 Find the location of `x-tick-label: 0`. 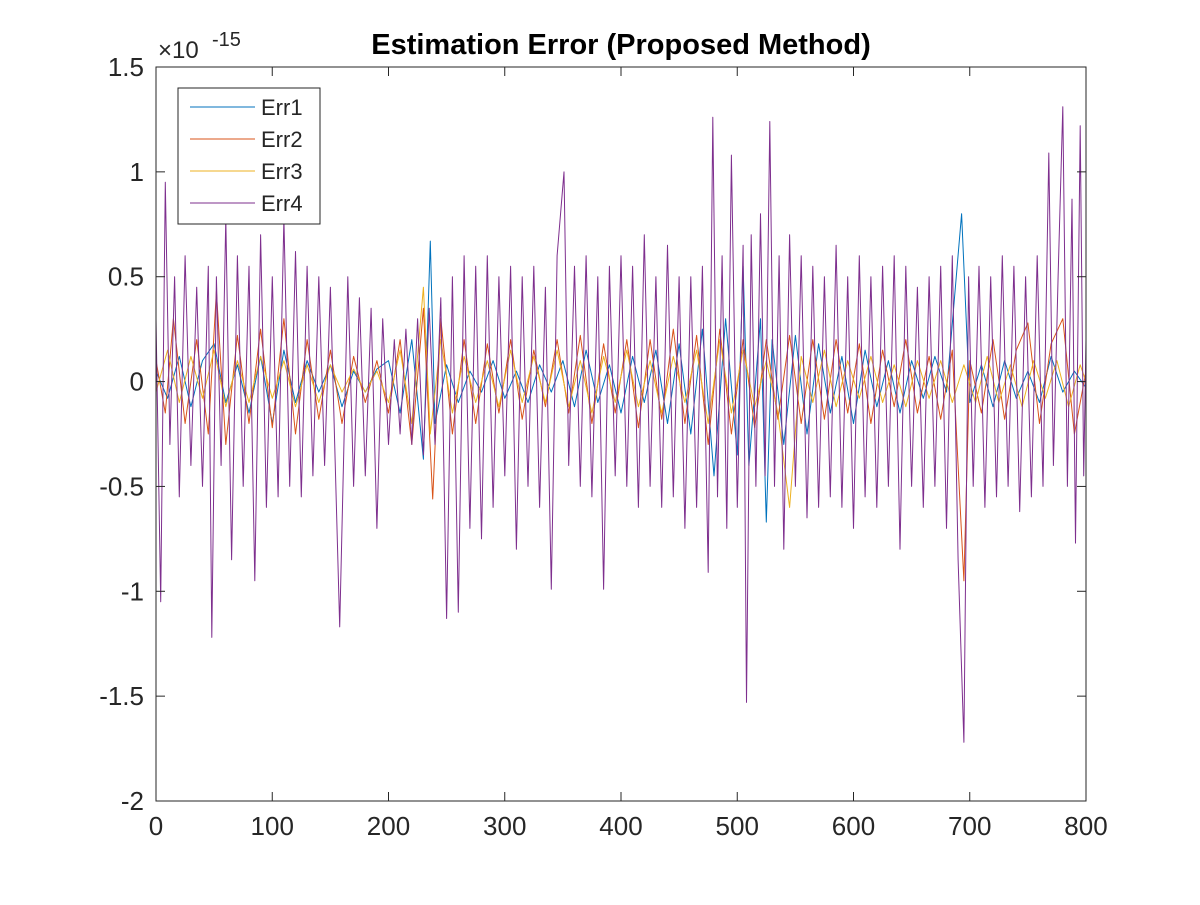

x-tick-label: 0 is located at coordinates (156, 826).